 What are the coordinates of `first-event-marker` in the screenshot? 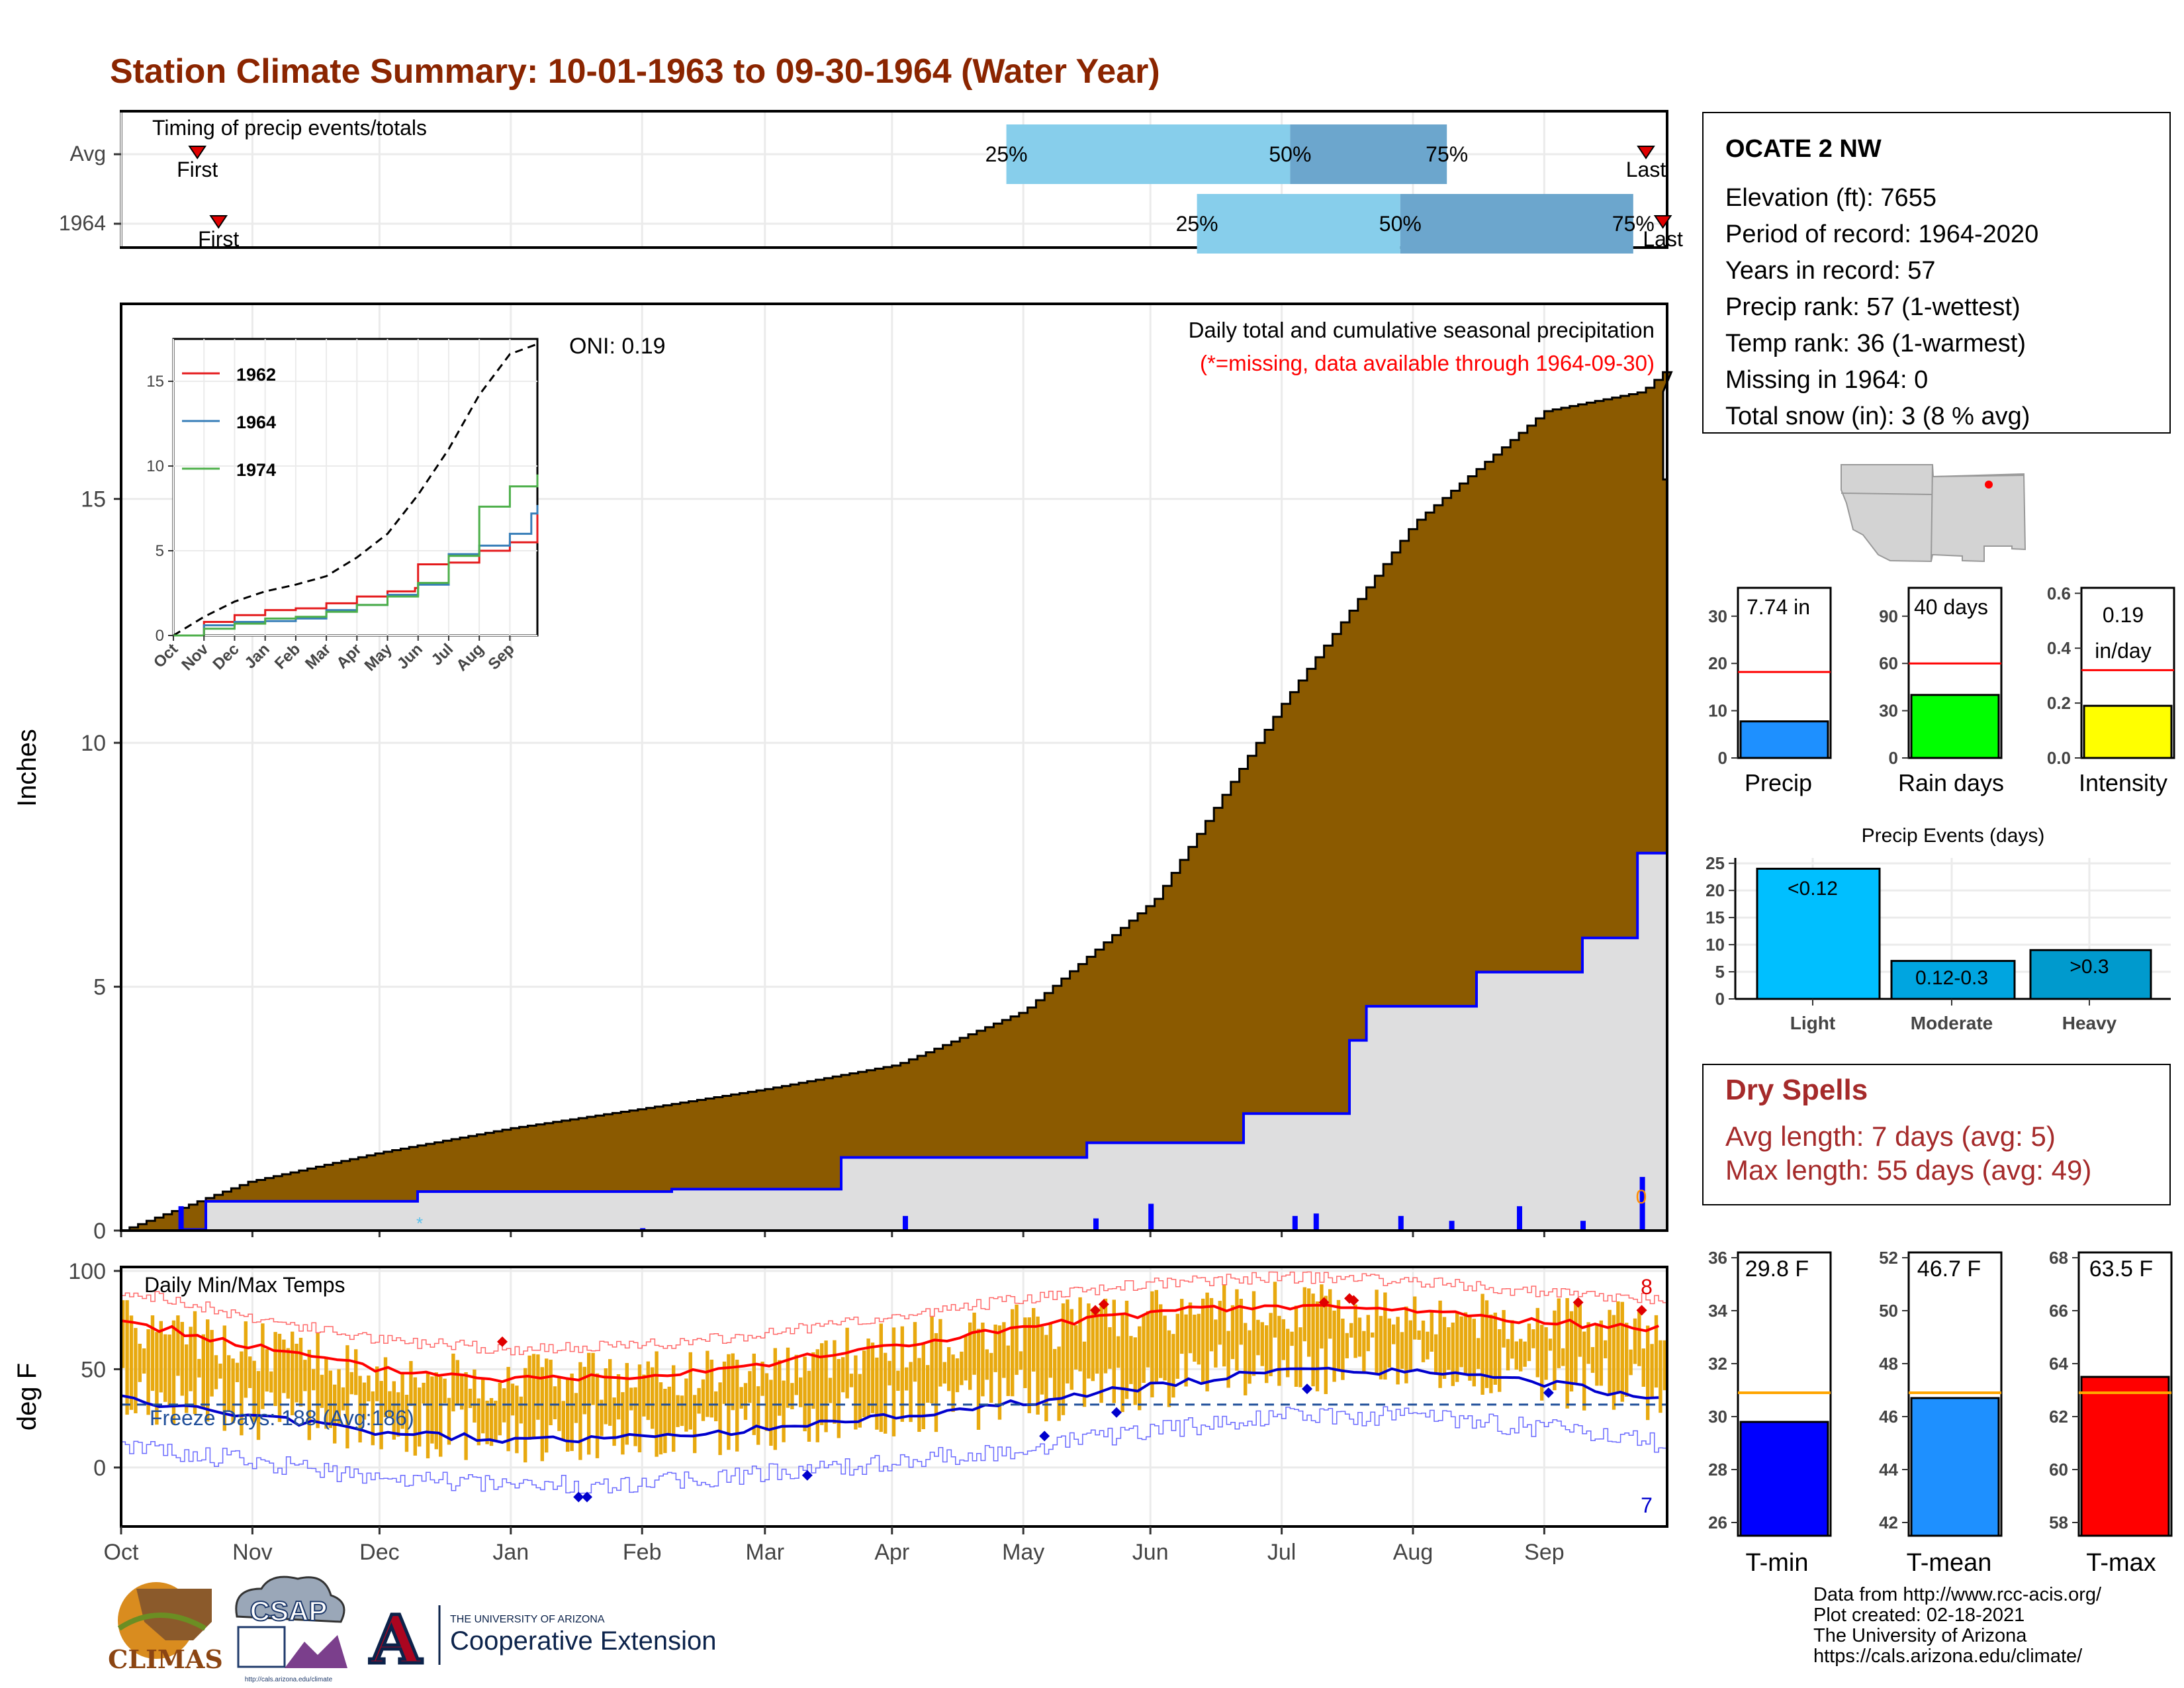 It's located at (219, 222).